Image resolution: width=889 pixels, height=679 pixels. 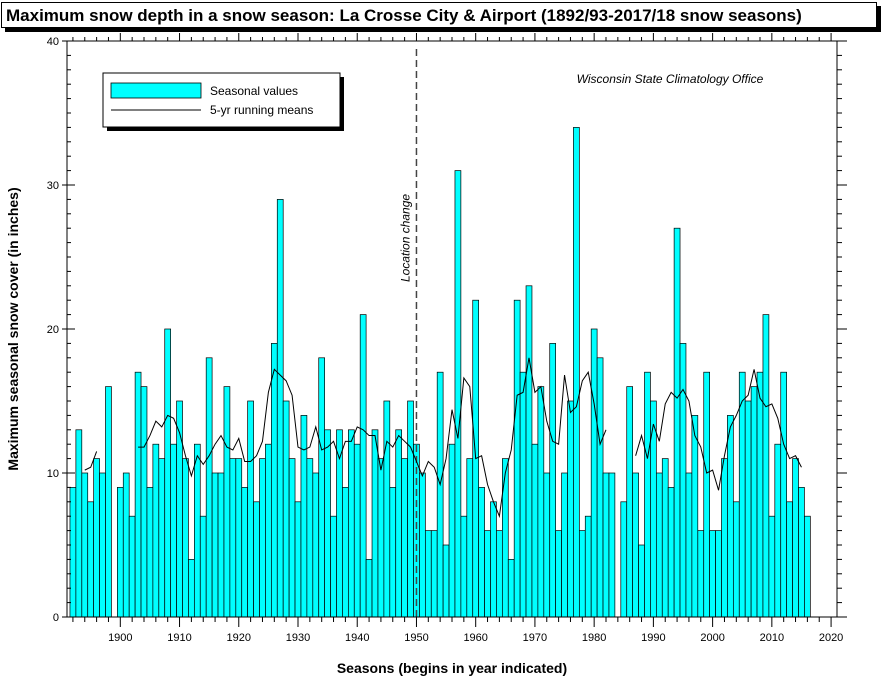 What do you see at coordinates (452, 668) in the screenshot?
I see `x-axis-title: Seasons (begins in year indicated)` at bounding box center [452, 668].